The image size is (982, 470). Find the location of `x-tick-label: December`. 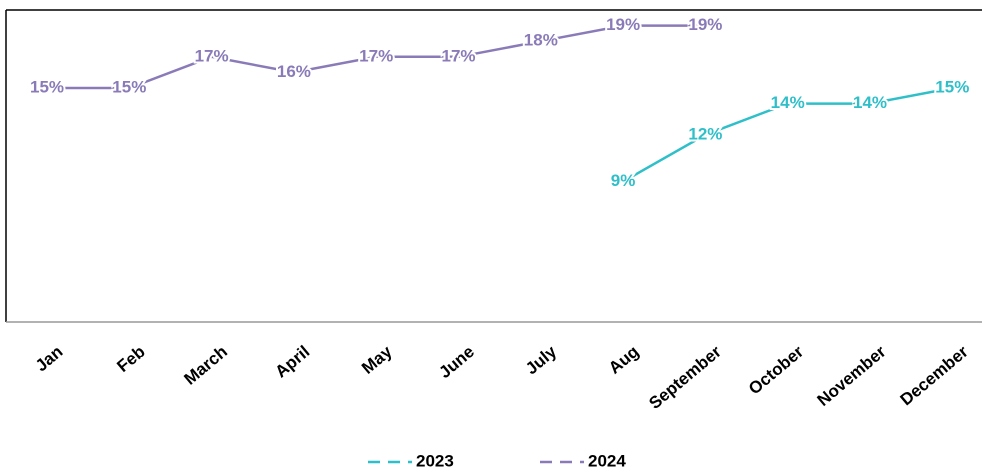

x-tick-label: December is located at coordinates (934, 376).